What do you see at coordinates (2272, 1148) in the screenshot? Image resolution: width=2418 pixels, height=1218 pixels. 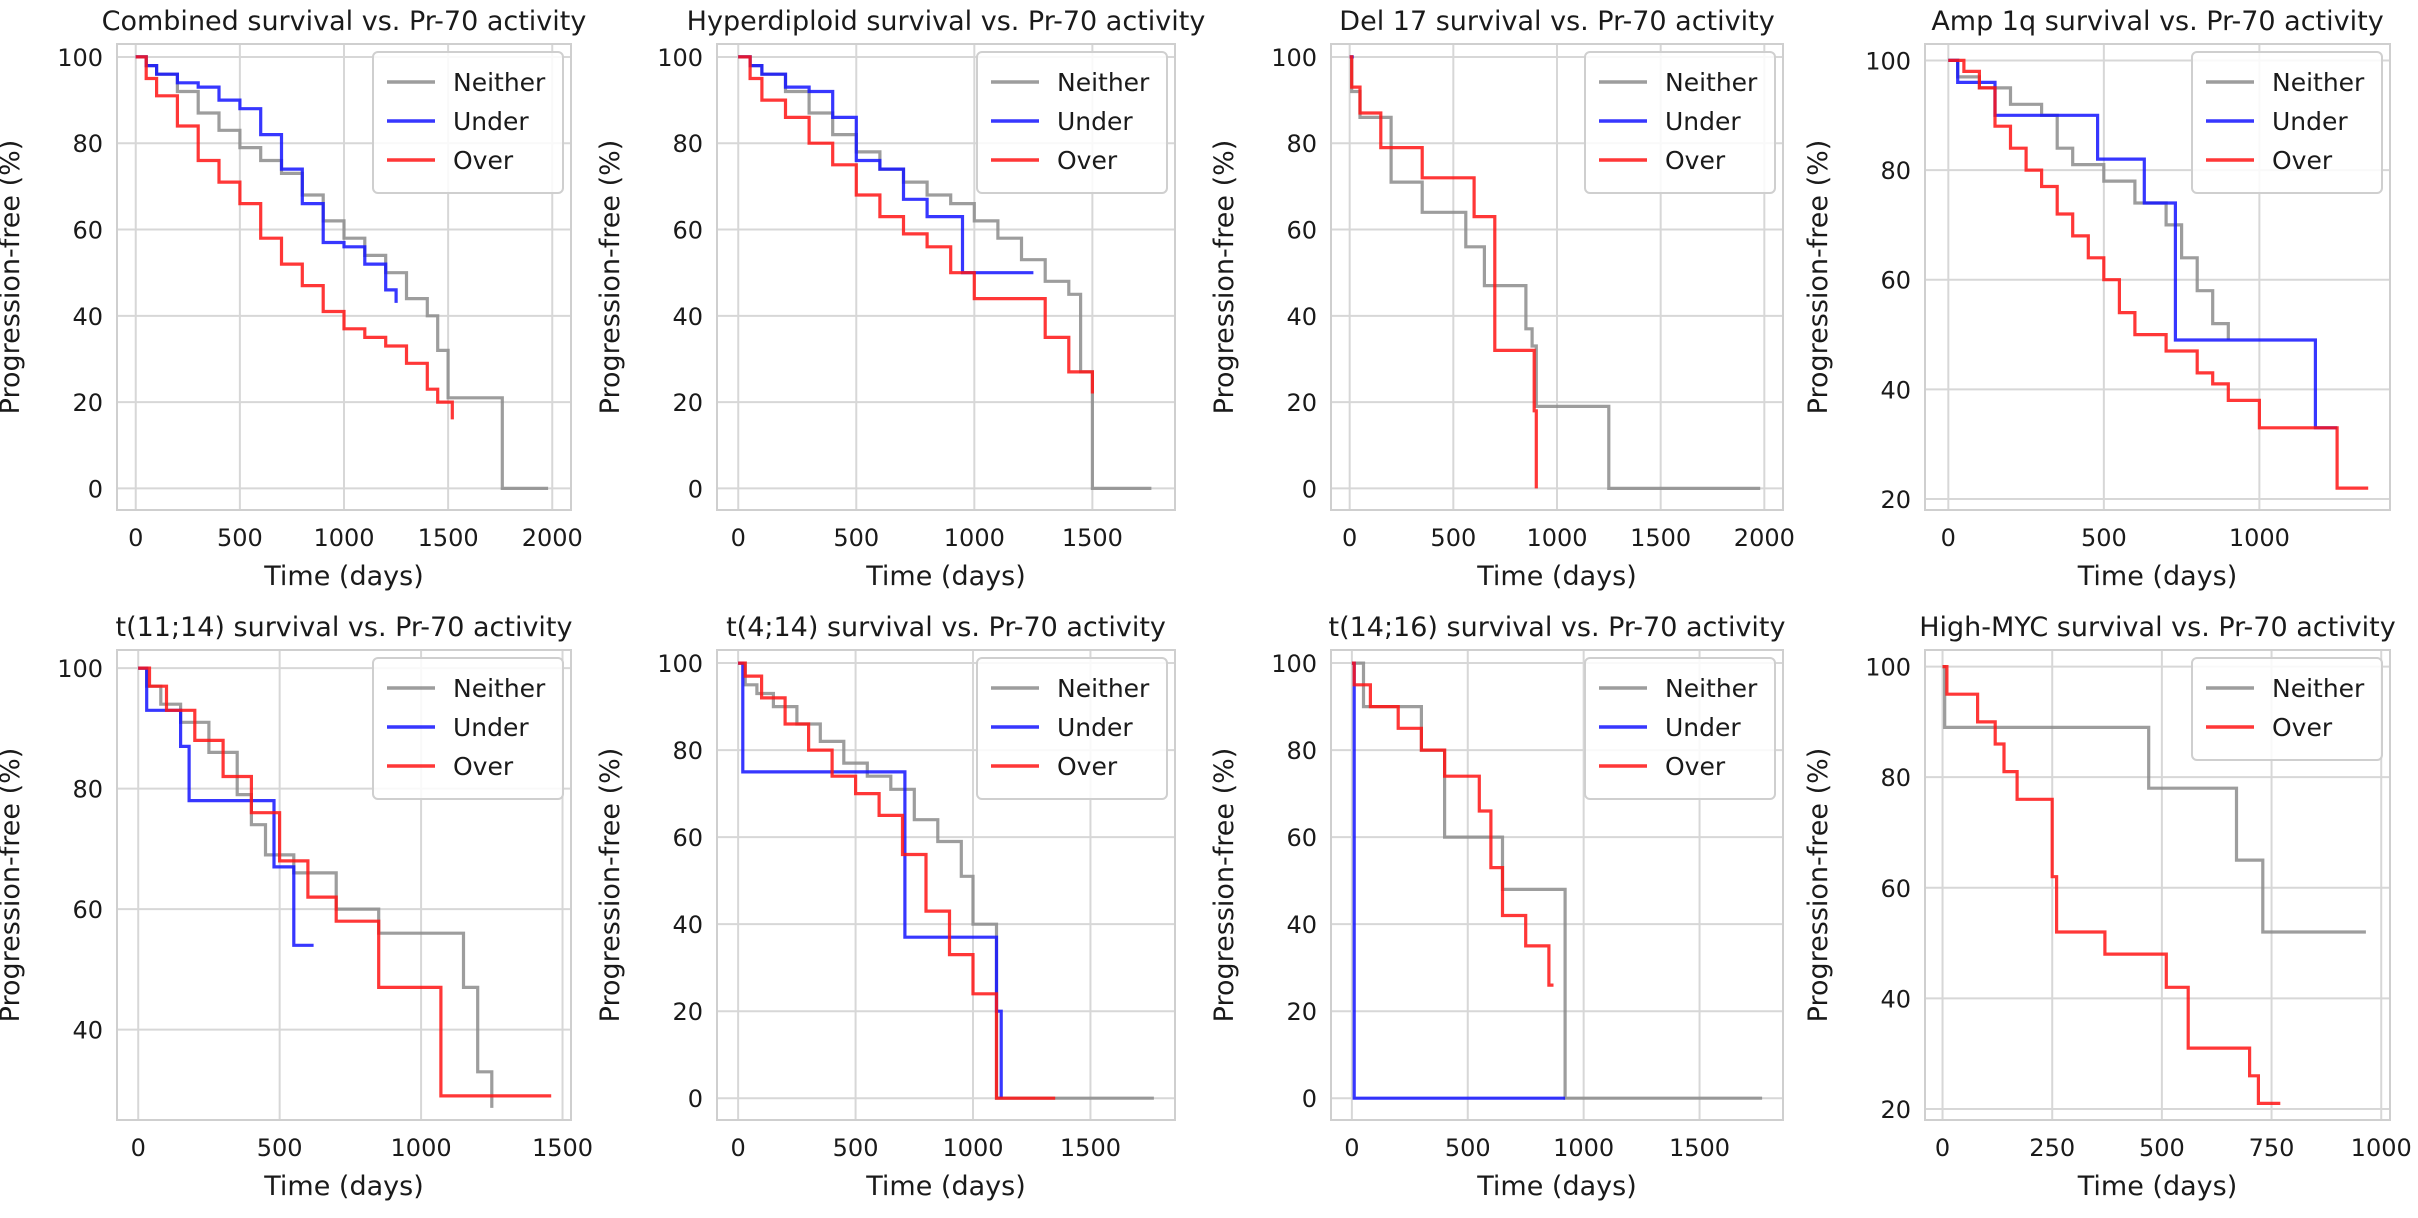 I see `x-tick-label: 750` at bounding box center [2272, 1148].